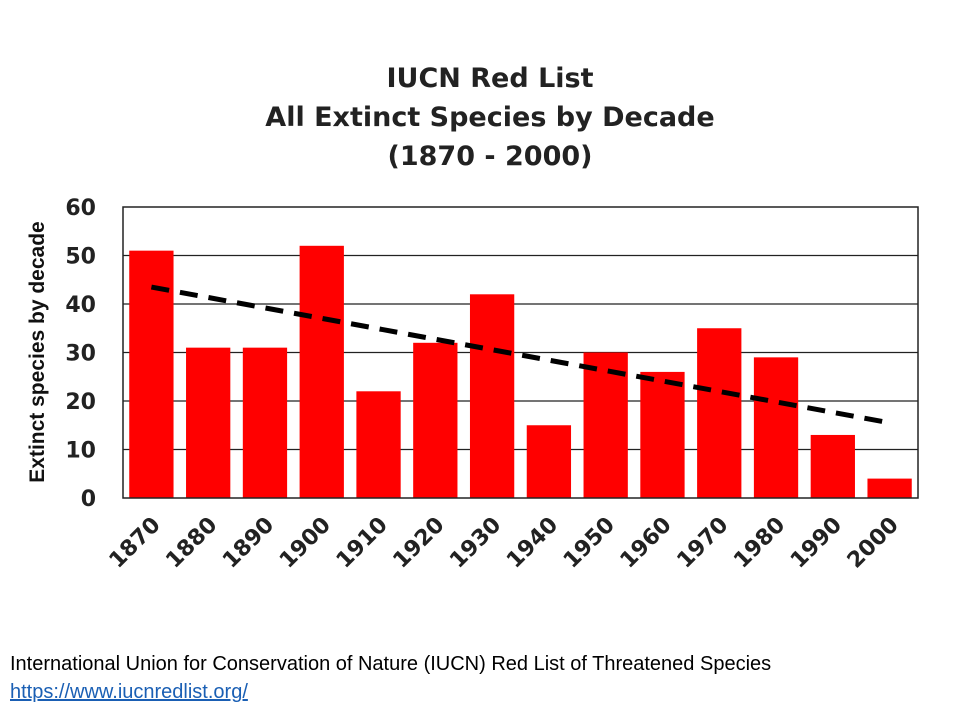  Describe the element at coordinates (378, 444) in the screenshot. I see `bar-1910` at that location.